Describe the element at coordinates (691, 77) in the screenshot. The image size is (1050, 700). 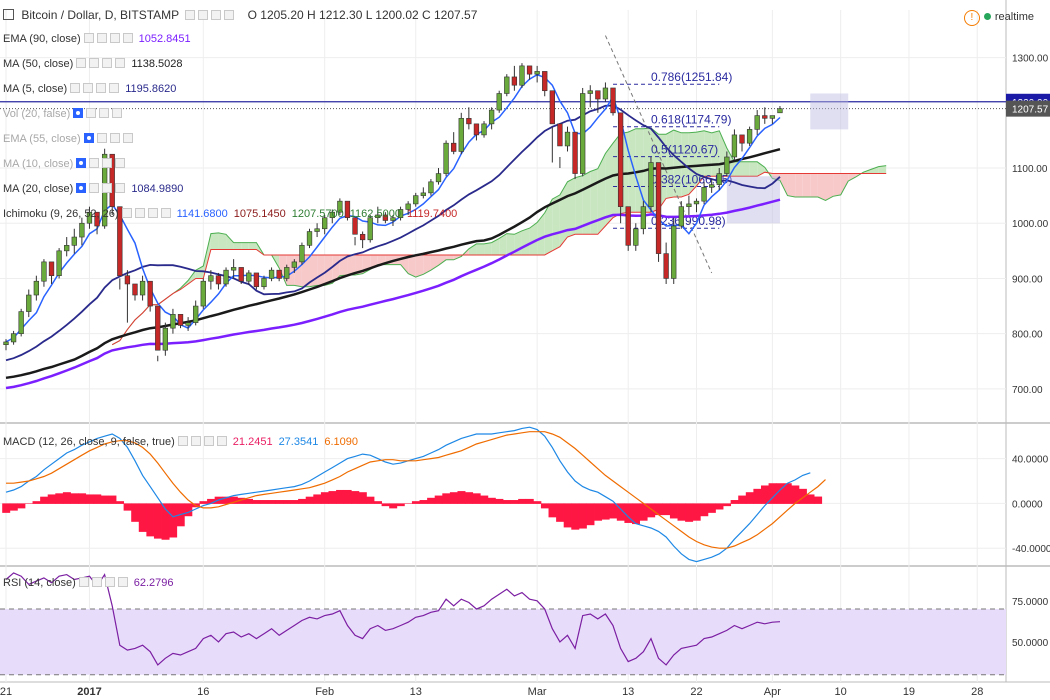
I see `fib-level-label: 0.786(1251.84)` at that location.